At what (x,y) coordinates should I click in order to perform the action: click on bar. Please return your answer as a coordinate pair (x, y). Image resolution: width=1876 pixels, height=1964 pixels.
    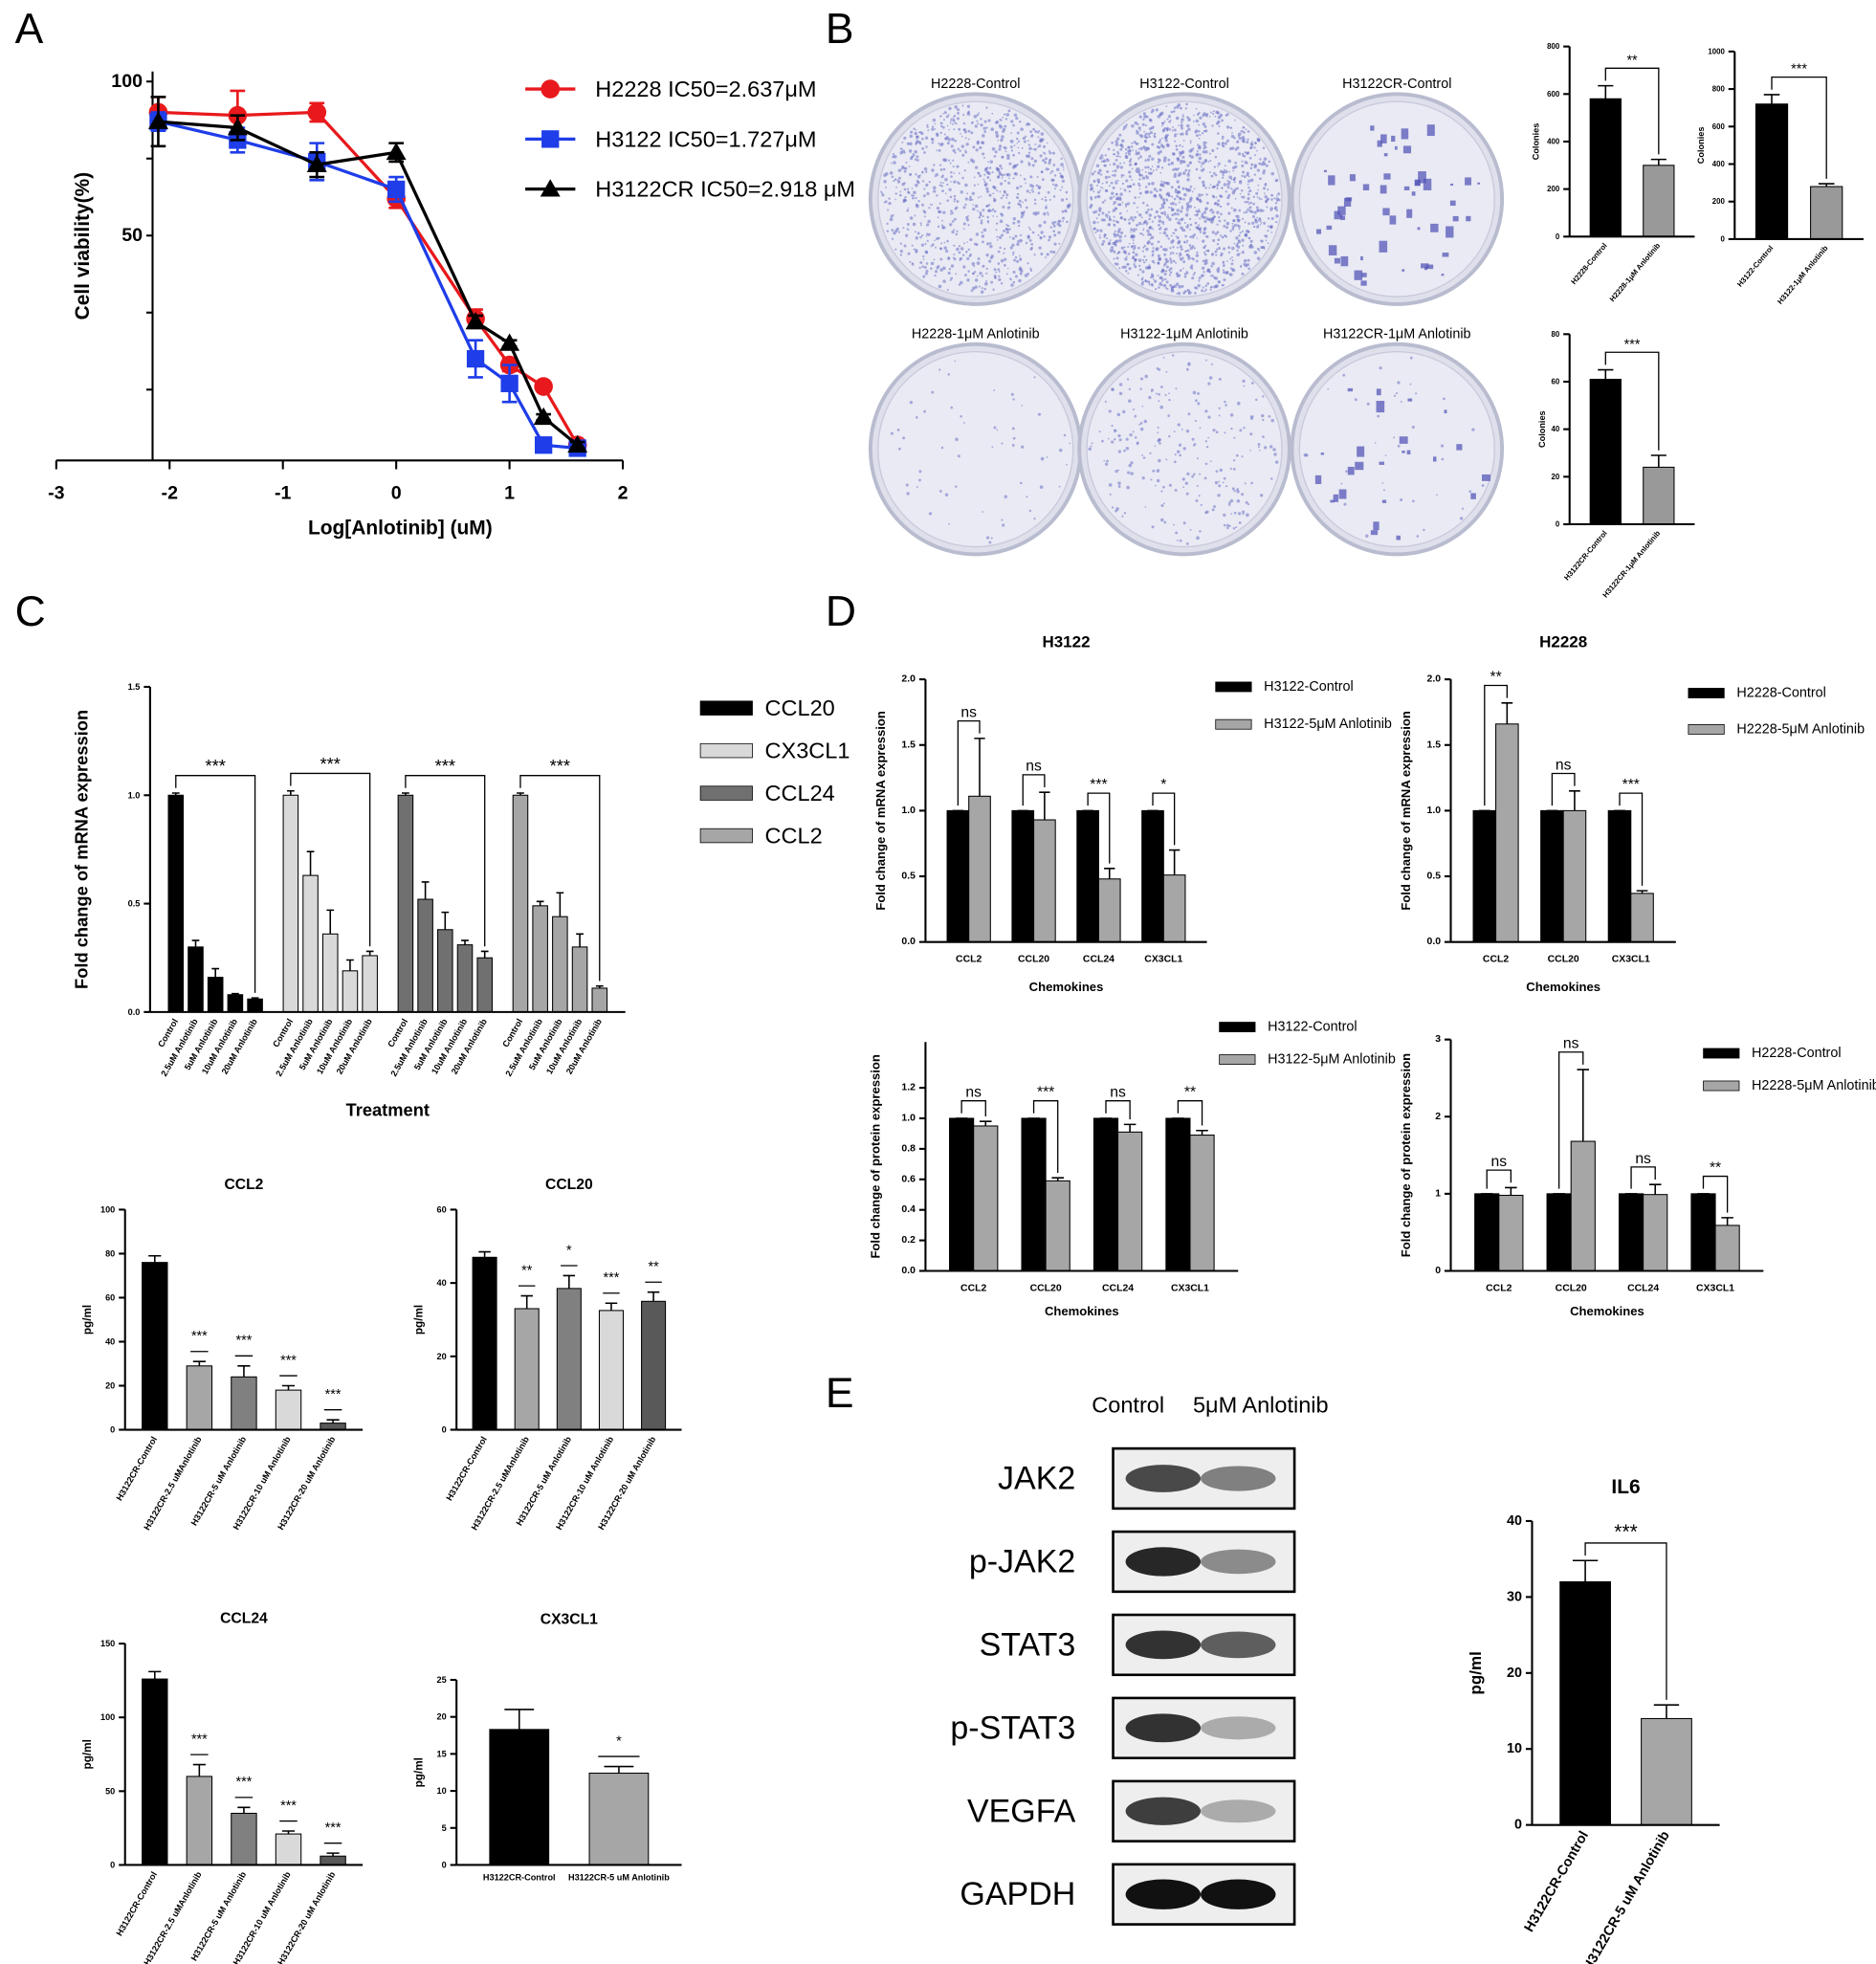
    Looking at the image, I should click on (215, 995).